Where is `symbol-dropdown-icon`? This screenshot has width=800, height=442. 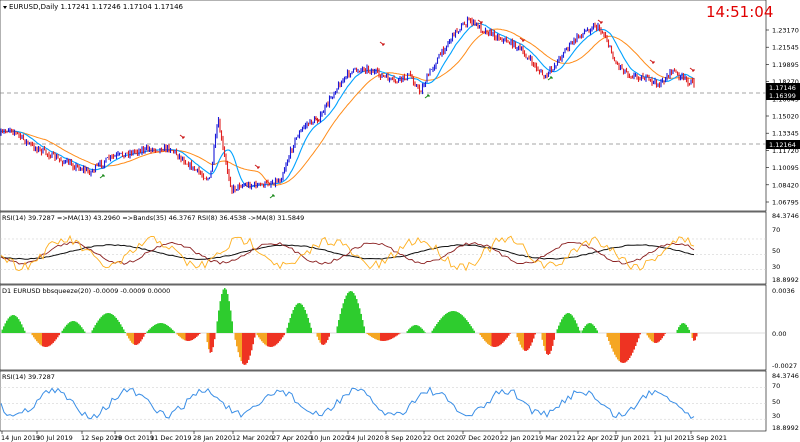
symbol-dropdown-icon is located at coordinates (5, 7).